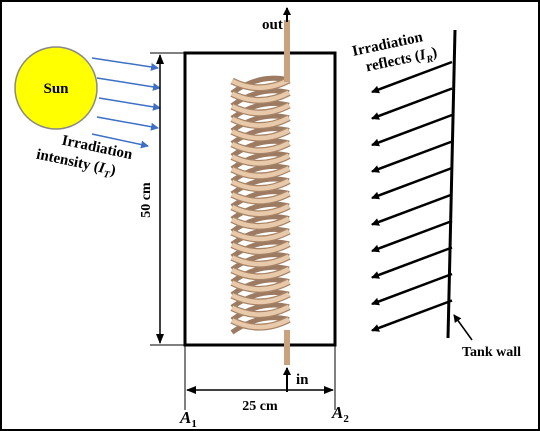  Describe the element at coordinates (260, 406) in the screenshot. I see `width-label: 25 cm` at that location.